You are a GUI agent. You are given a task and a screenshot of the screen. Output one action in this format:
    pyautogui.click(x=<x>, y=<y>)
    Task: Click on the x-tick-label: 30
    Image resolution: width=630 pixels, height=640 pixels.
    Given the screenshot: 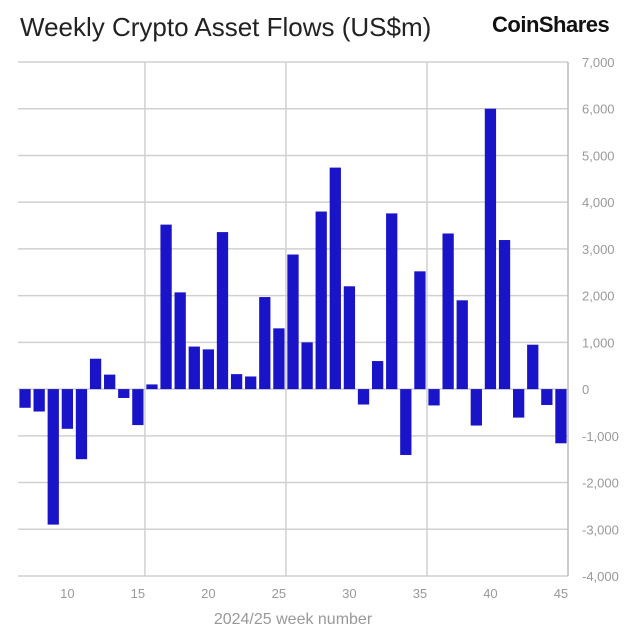 What is the action you would take?
    pyautogui.click(x=349, y=593)
    